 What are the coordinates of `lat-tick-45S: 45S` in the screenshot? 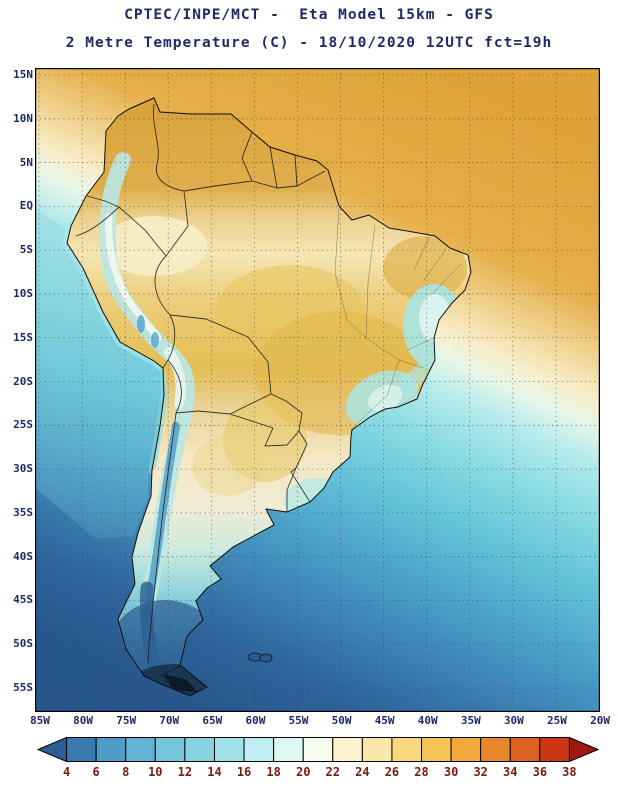 It's located at (23, 600).